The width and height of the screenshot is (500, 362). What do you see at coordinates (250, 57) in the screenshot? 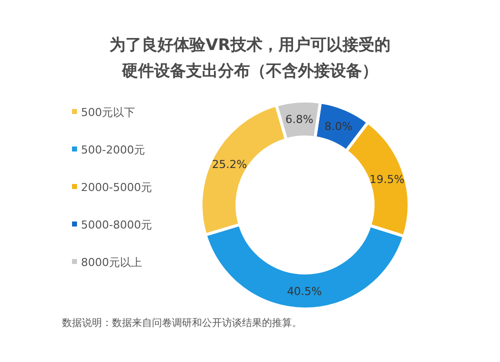
I see `title: 为了良好体验VR技术，用户可以接受的硬件设备支出分布（不含外接设备）` at bounding box center [250, 57].